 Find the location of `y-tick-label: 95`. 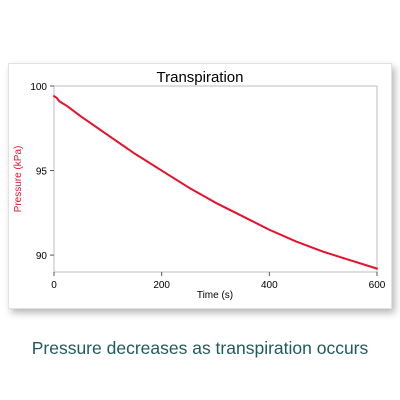

y-tick-label: 95 is located at coordinates (42, 172).